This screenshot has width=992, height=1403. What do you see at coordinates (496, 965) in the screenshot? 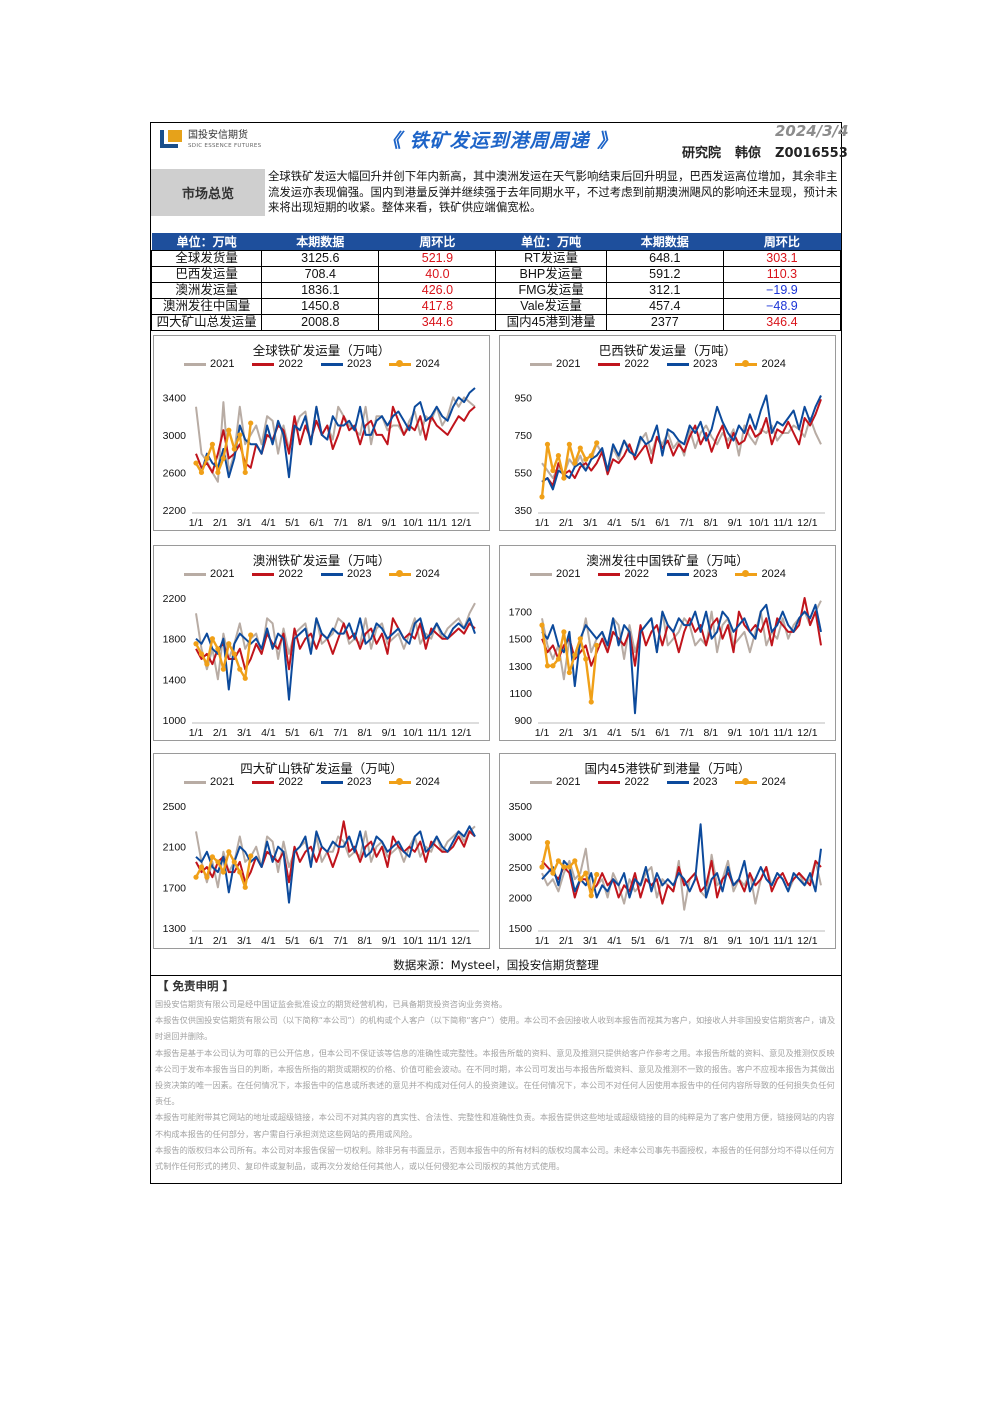
I see `data-source: 数据来源：Mysteel，国投安信期货整理` at bounding box center [496, 965].